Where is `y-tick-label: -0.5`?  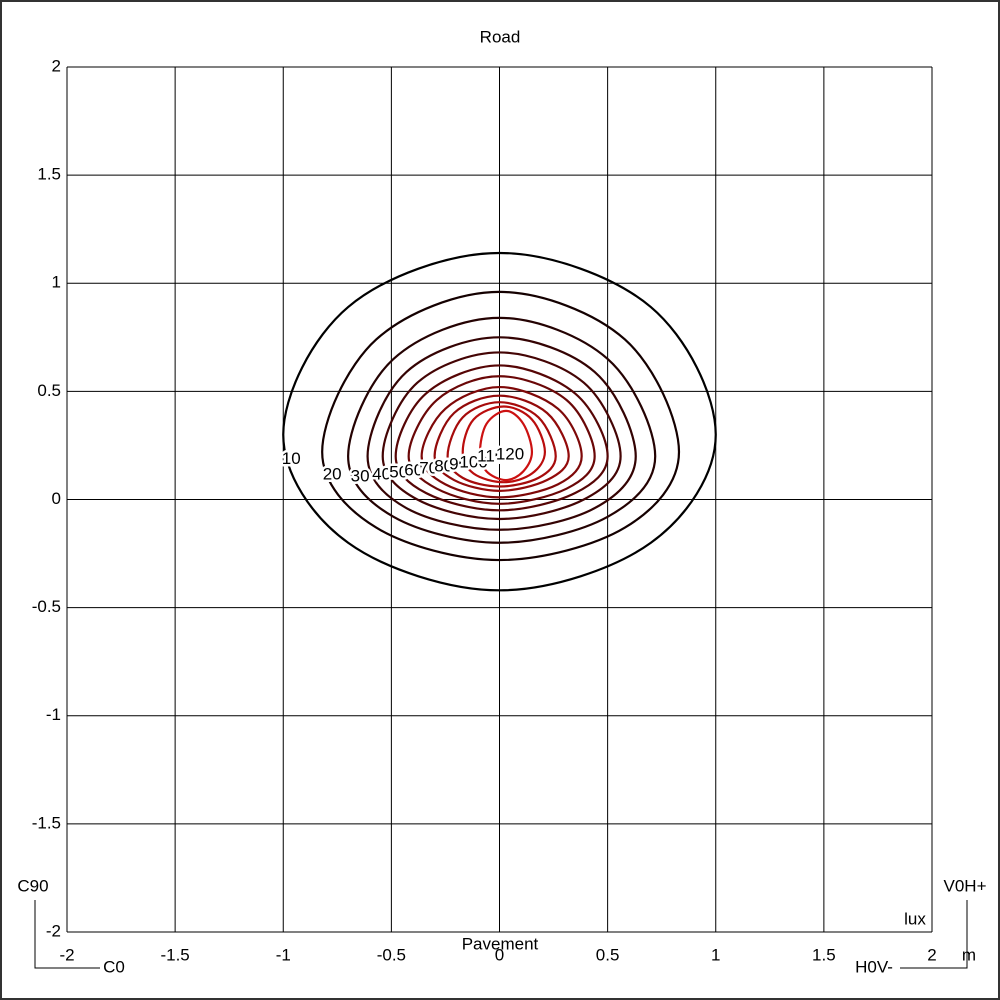 y-tick-label: -0.5 is located at coordinates (46, 606).